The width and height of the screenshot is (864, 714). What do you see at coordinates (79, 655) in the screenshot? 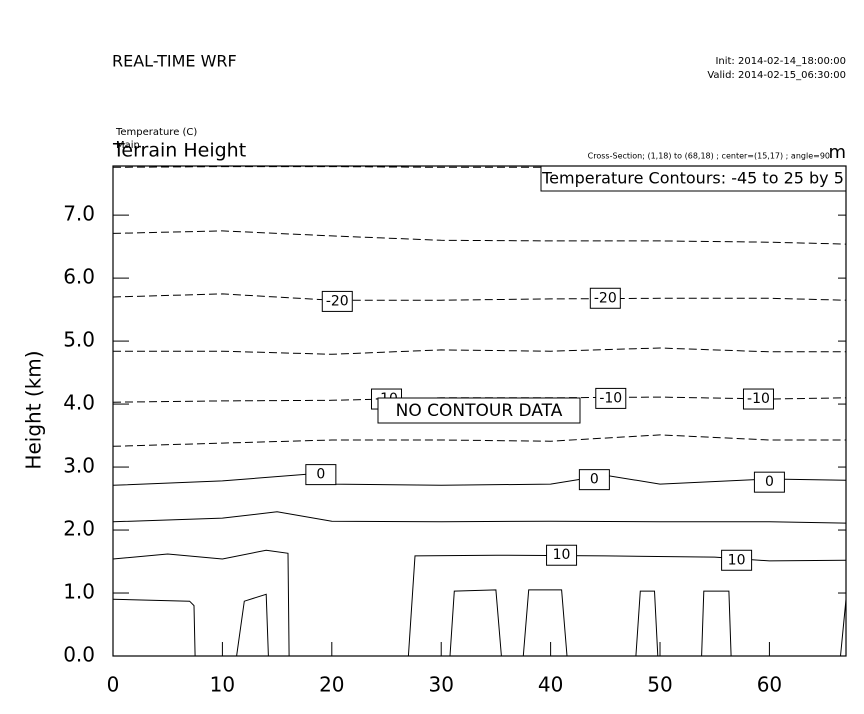
I see `y-tick-label: 0.0` at bounding box center [79, 655].